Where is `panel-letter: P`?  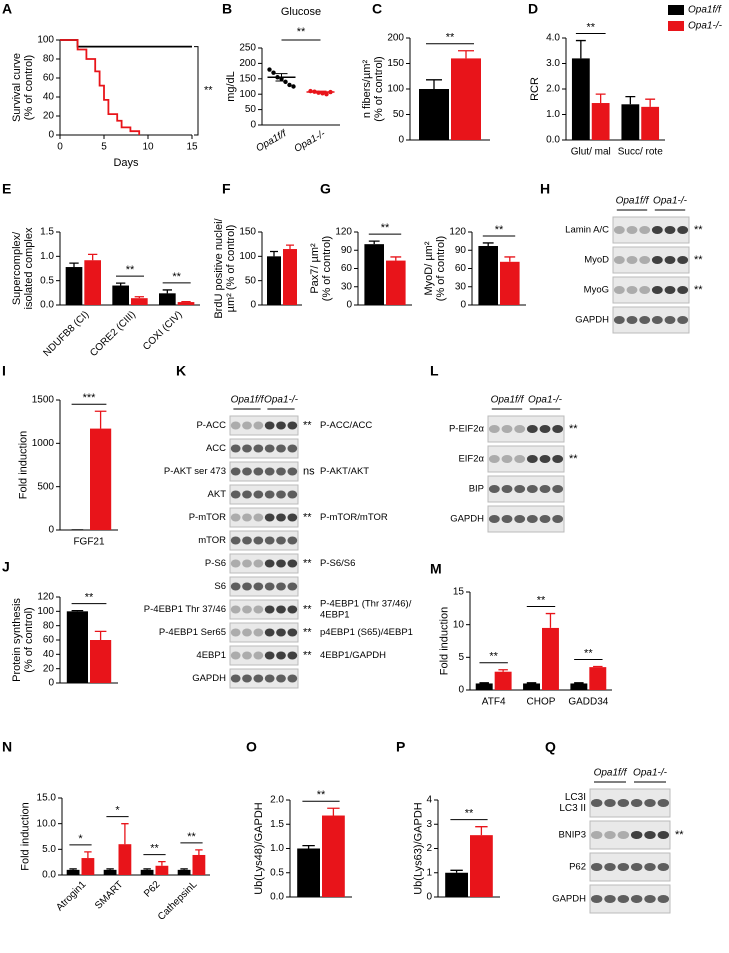 panel-letter: P is located at coordinates (400, 747).